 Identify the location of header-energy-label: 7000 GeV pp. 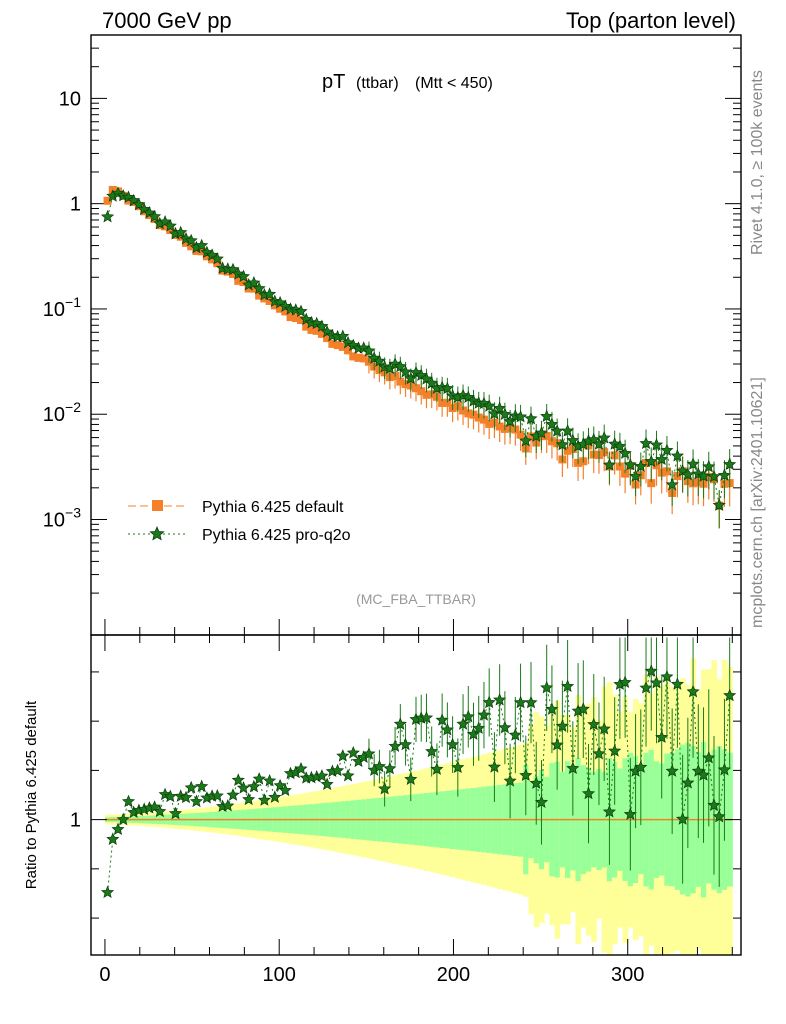
(167, 20).